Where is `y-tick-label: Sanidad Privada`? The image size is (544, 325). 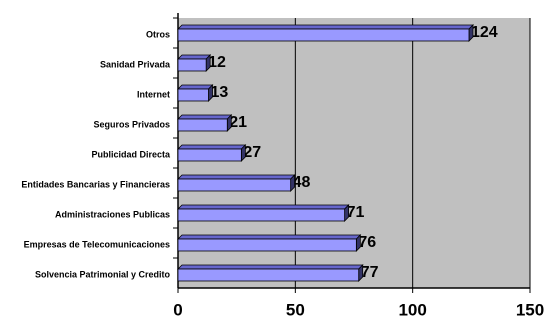
y-tick-label: Sanidad Privada is located at coordinates (135, 64).